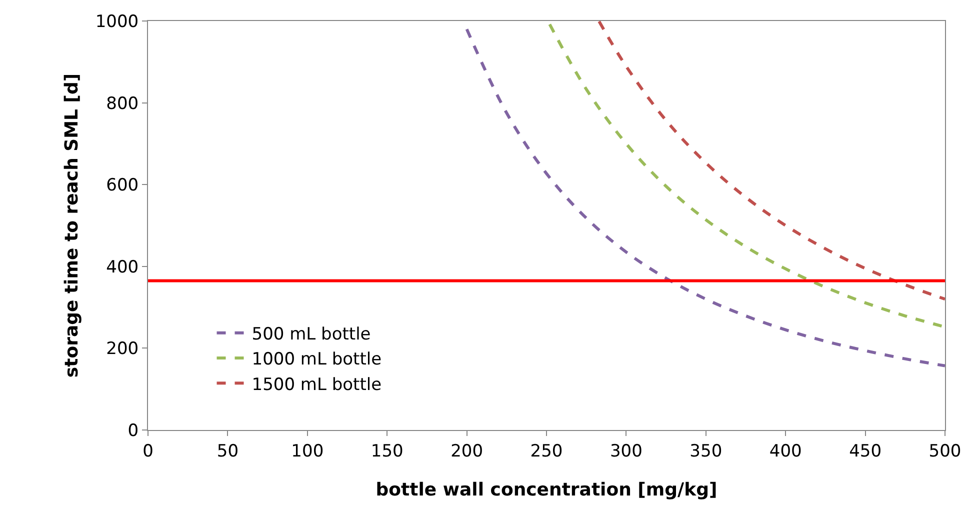 Image resolution: width=973 pixels, height=524 pixels. What do you see at coordinates (133, 430) in the screenshot?
I see `y-tick-label: 0` at bounding box center [133, 430].